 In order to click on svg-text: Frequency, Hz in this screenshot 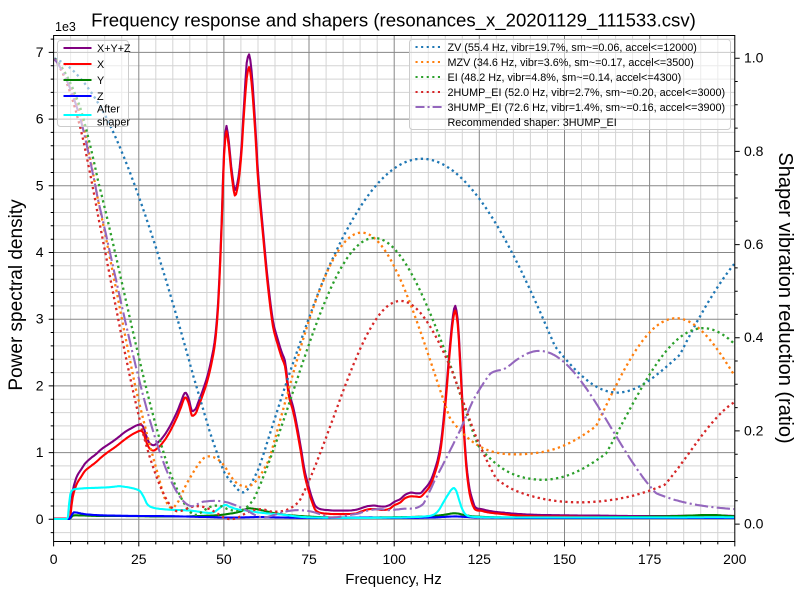, I will do `click(393, 579)`.